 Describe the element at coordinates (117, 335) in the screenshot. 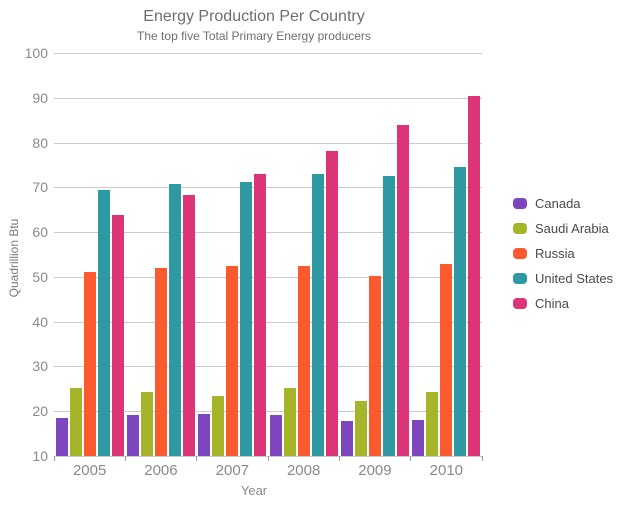

I see `bar-china-2005` at that location.